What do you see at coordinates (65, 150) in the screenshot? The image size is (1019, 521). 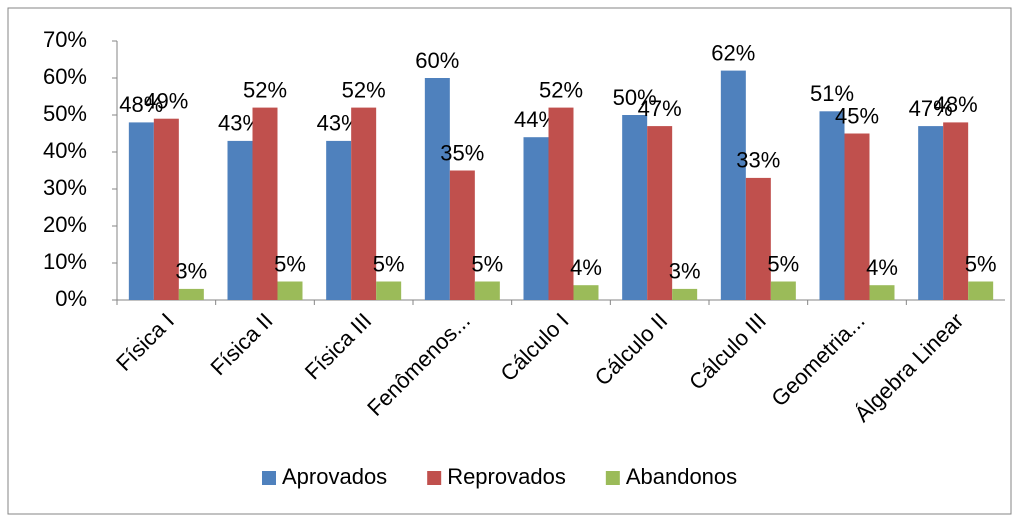 I see `y-tick-label: 40%` at bounding box center [65, 150].